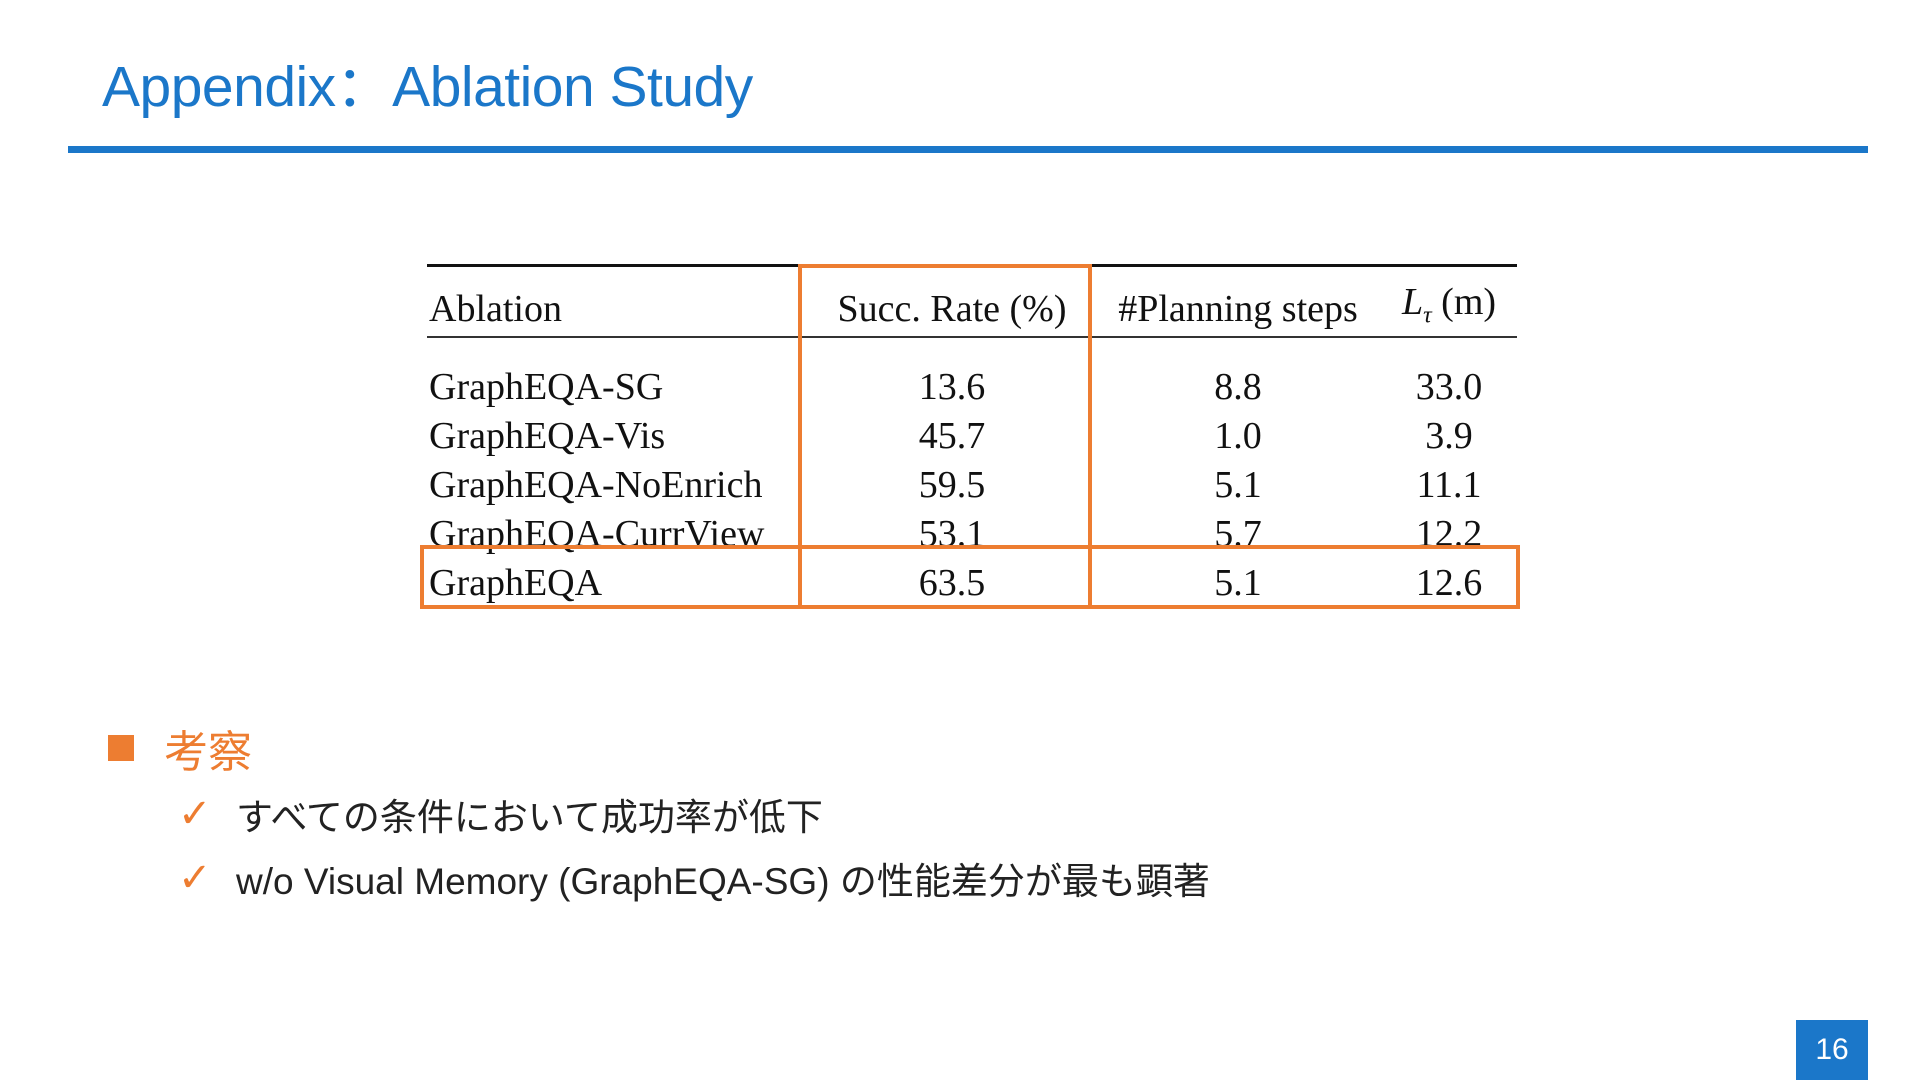  I want to click on header-length: Lτ (m), so click(1449, 309).